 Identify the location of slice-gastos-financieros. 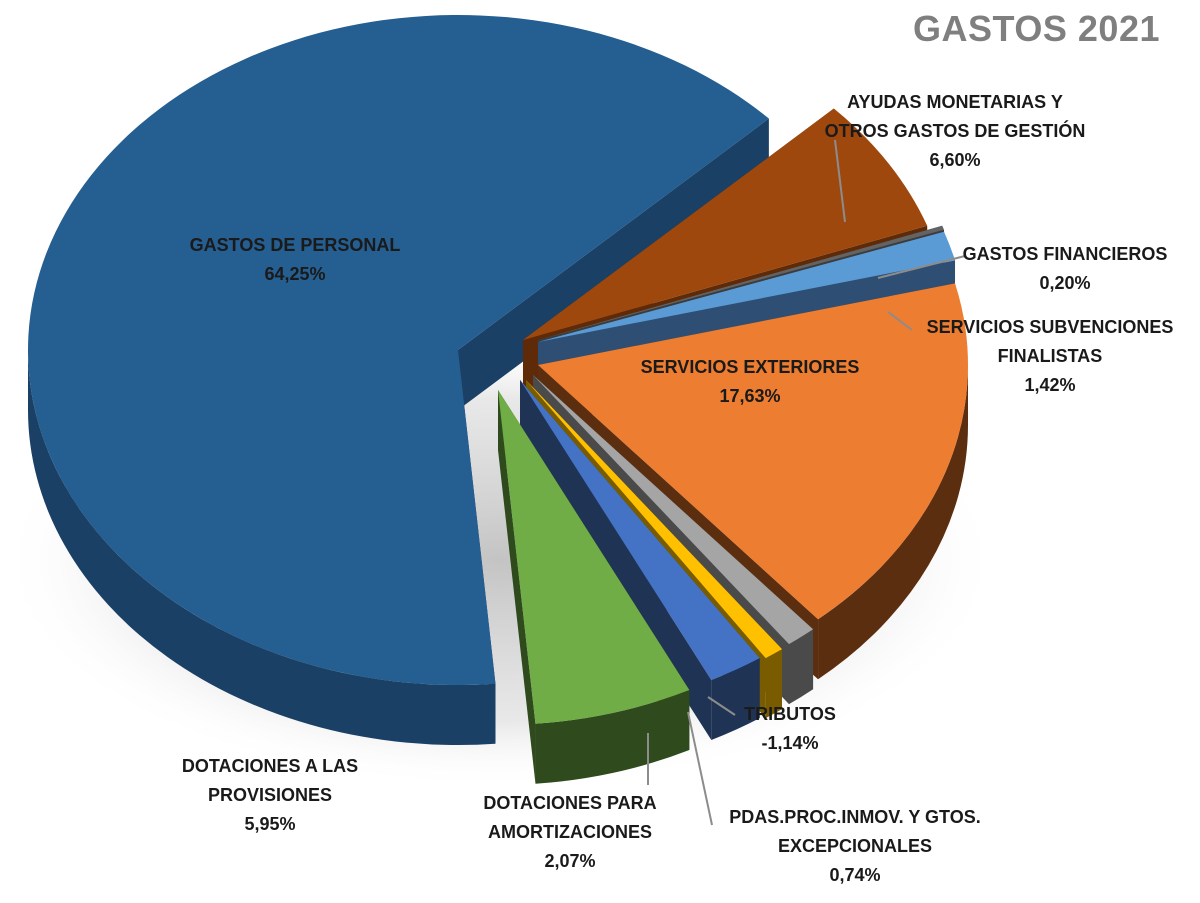
(741, 282).